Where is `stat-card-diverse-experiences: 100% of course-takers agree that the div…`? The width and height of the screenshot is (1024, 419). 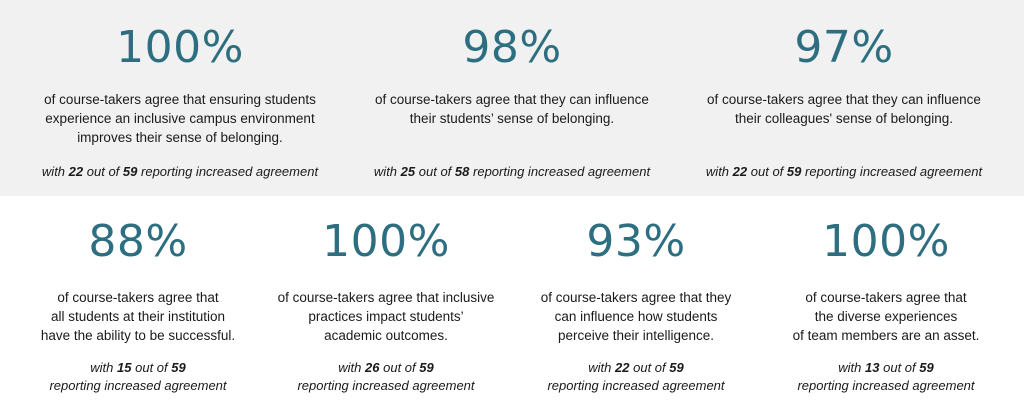
stat-card-diverse-experiences: 100% of course-takers agree that the div… is located at coordinates (886, 305).